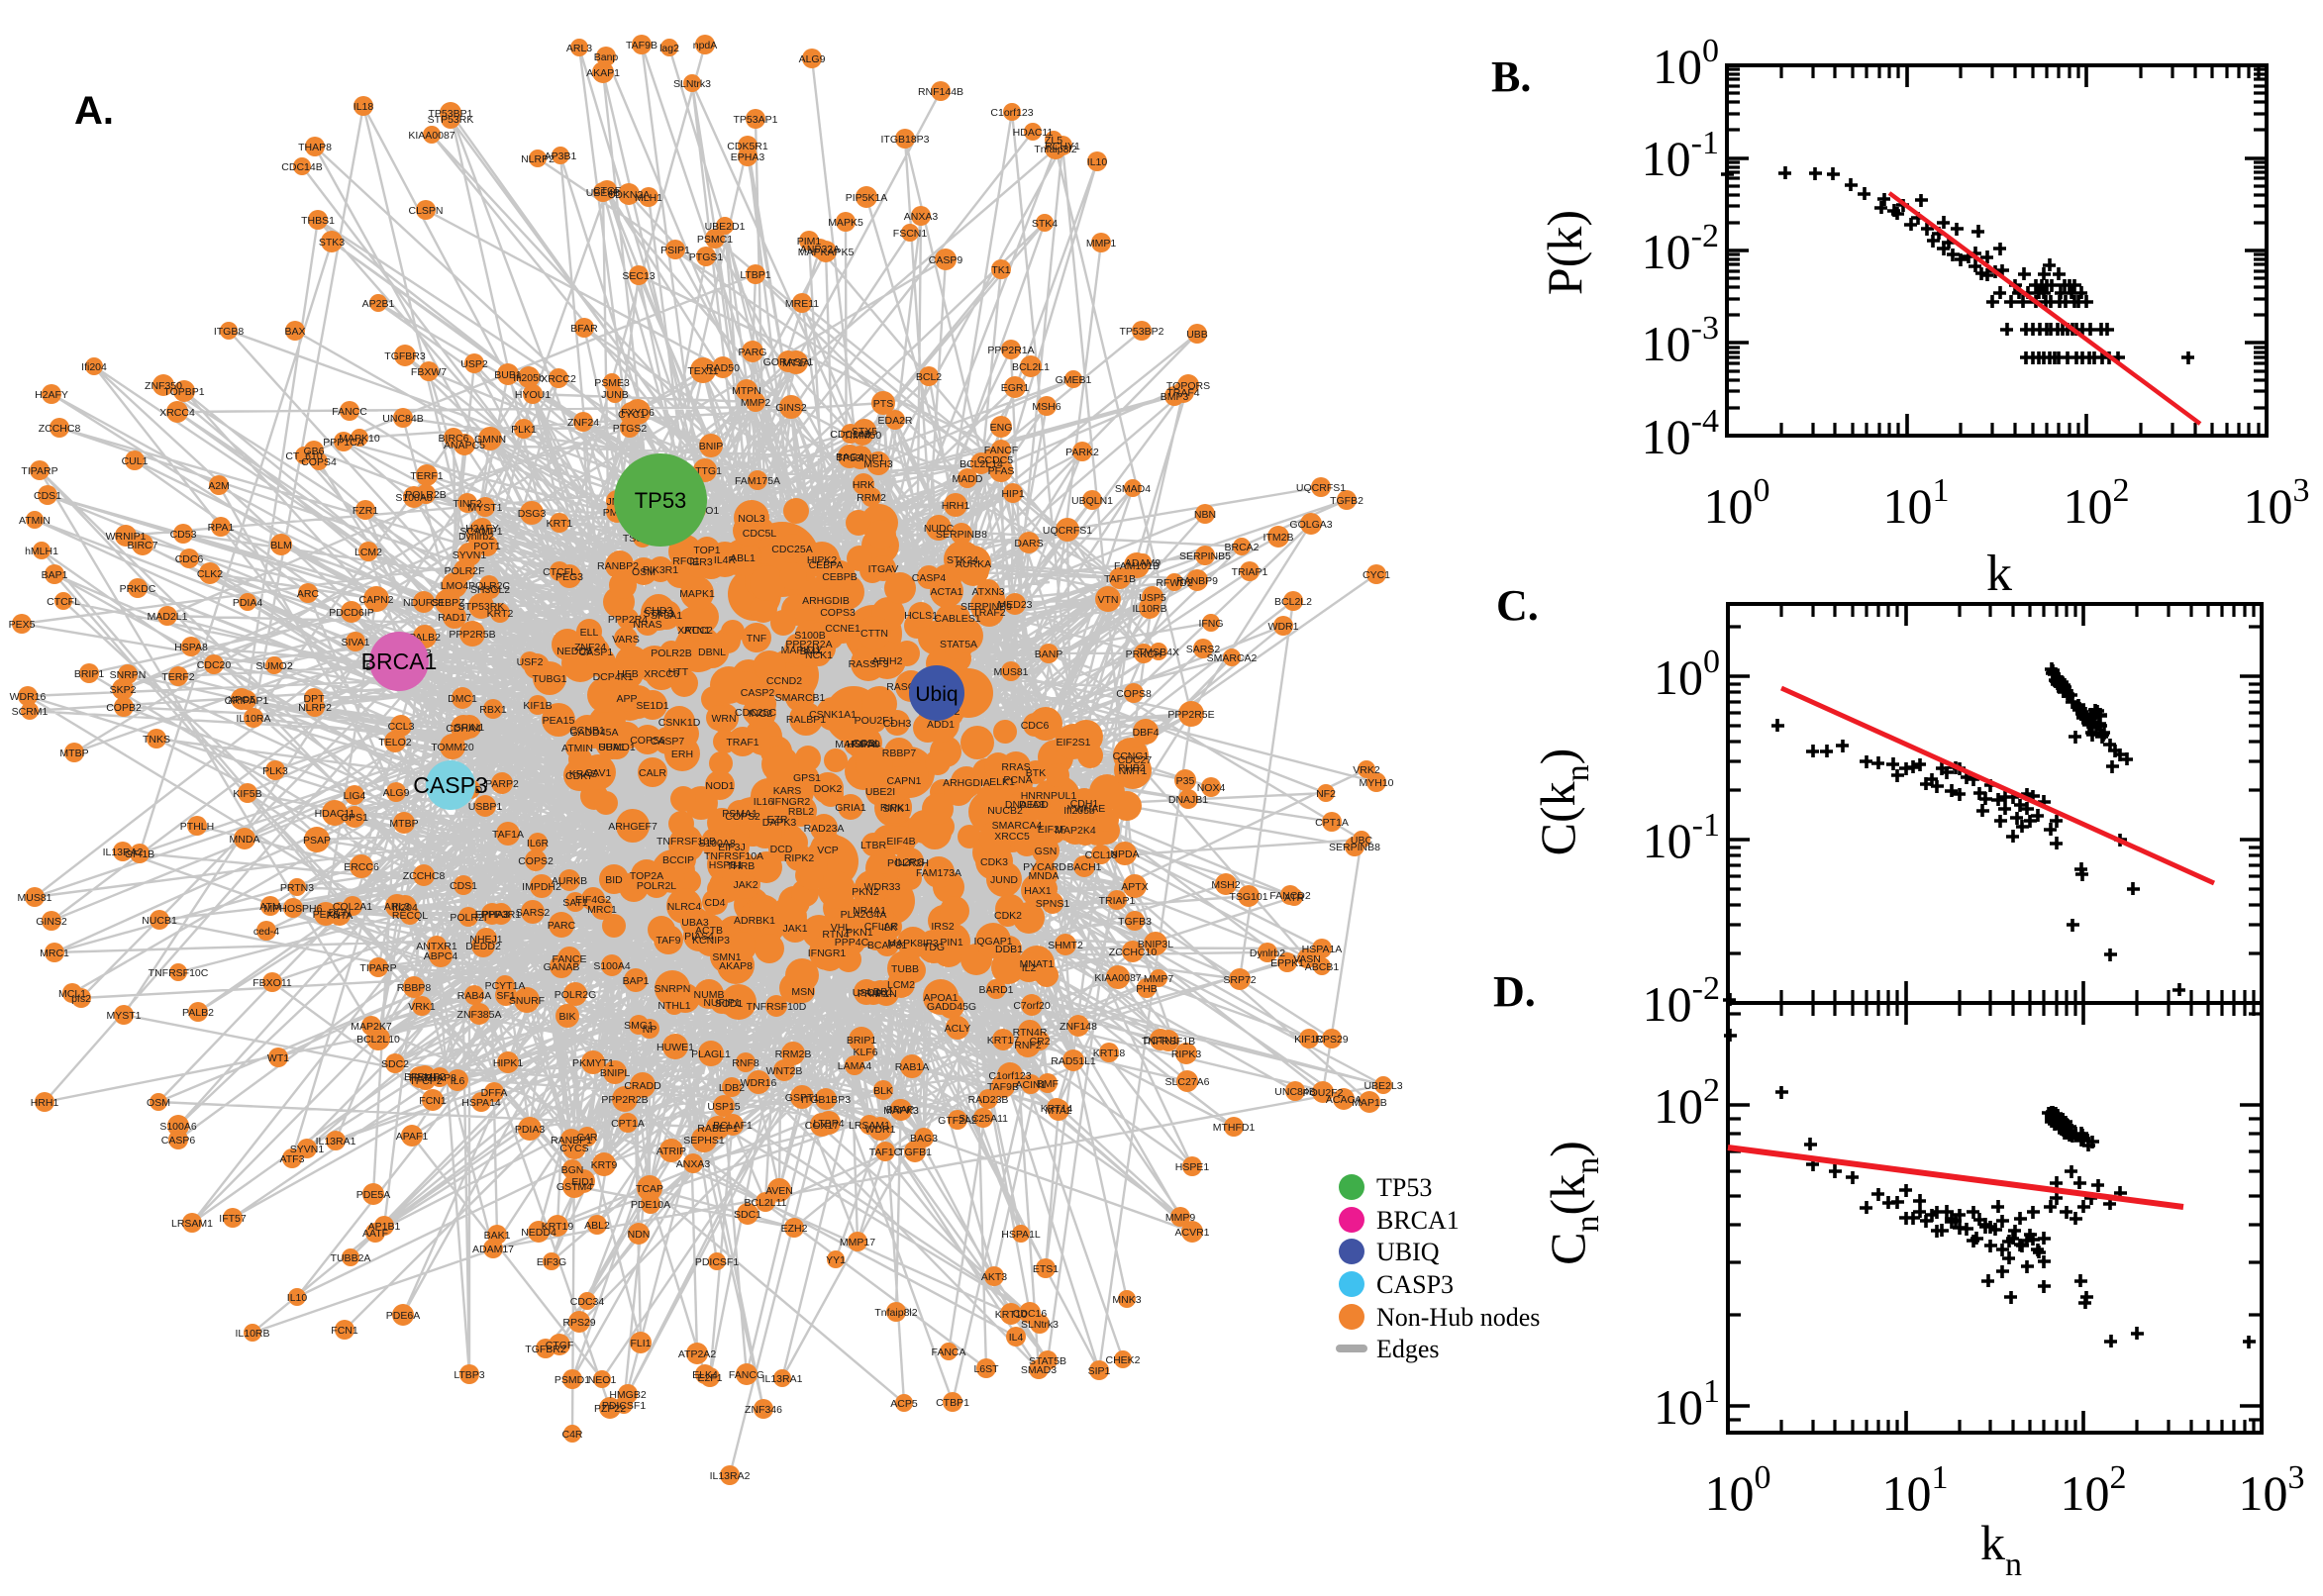 This screenshot has height=1596, width=2323. I want to click on svg-text: MTBP, so click(403, 824).